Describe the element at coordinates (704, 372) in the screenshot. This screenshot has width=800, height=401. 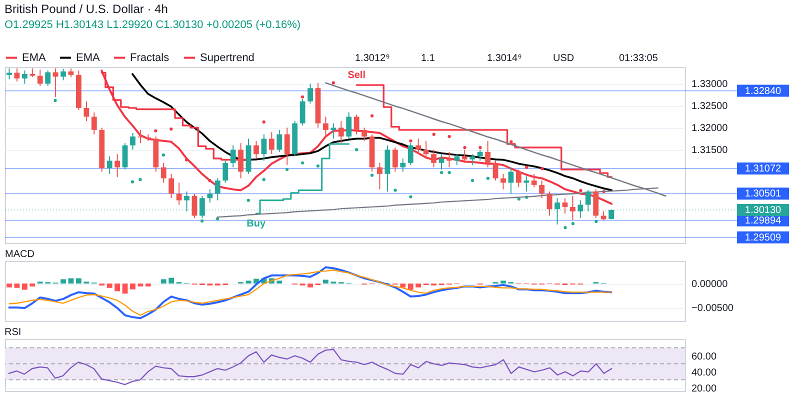
I see `y-tick-label: 40.00` at that location.